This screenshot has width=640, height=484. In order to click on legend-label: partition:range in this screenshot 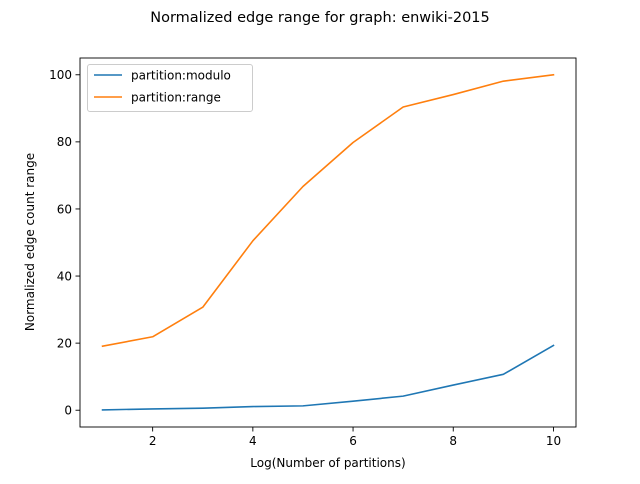, I will do `click(176, 97)`.